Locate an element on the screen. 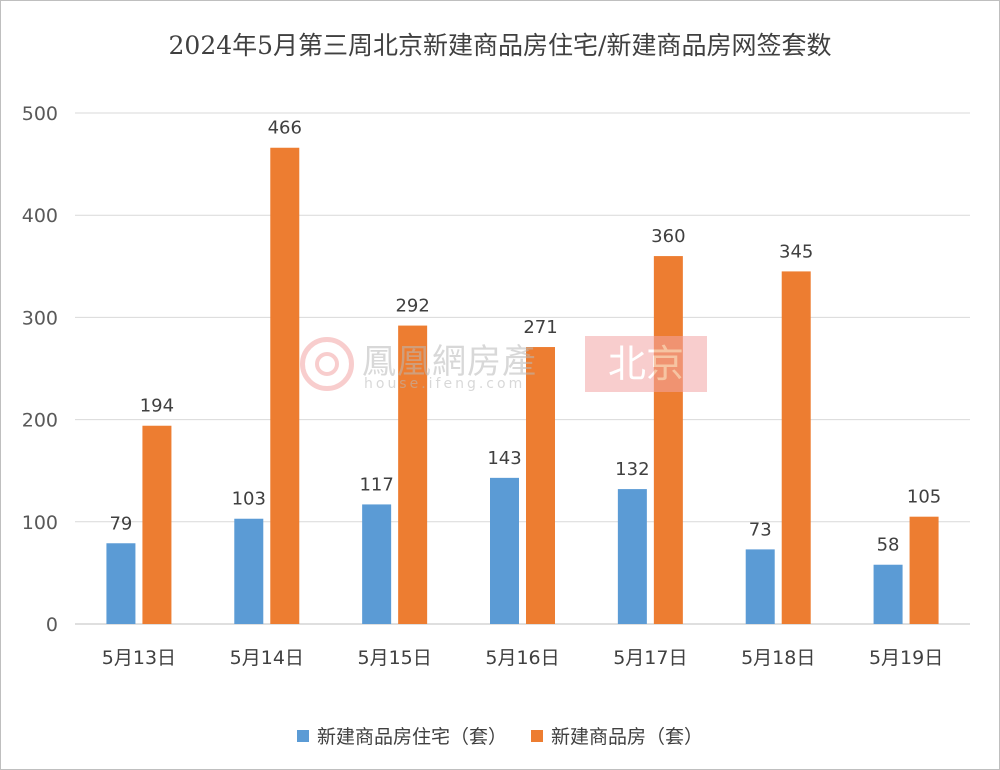  y-tick-label: 300 is located at coordinates (40, 318).